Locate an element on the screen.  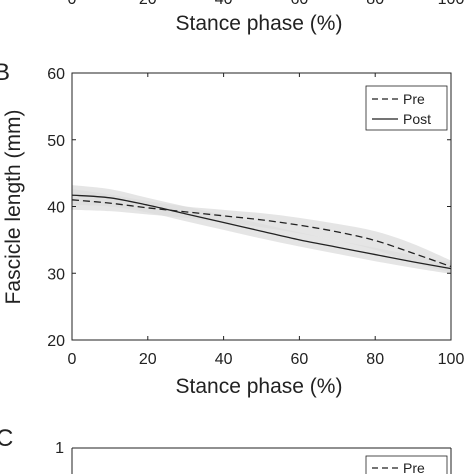
panel-letter-c: C is located at coordinates (6, 438).